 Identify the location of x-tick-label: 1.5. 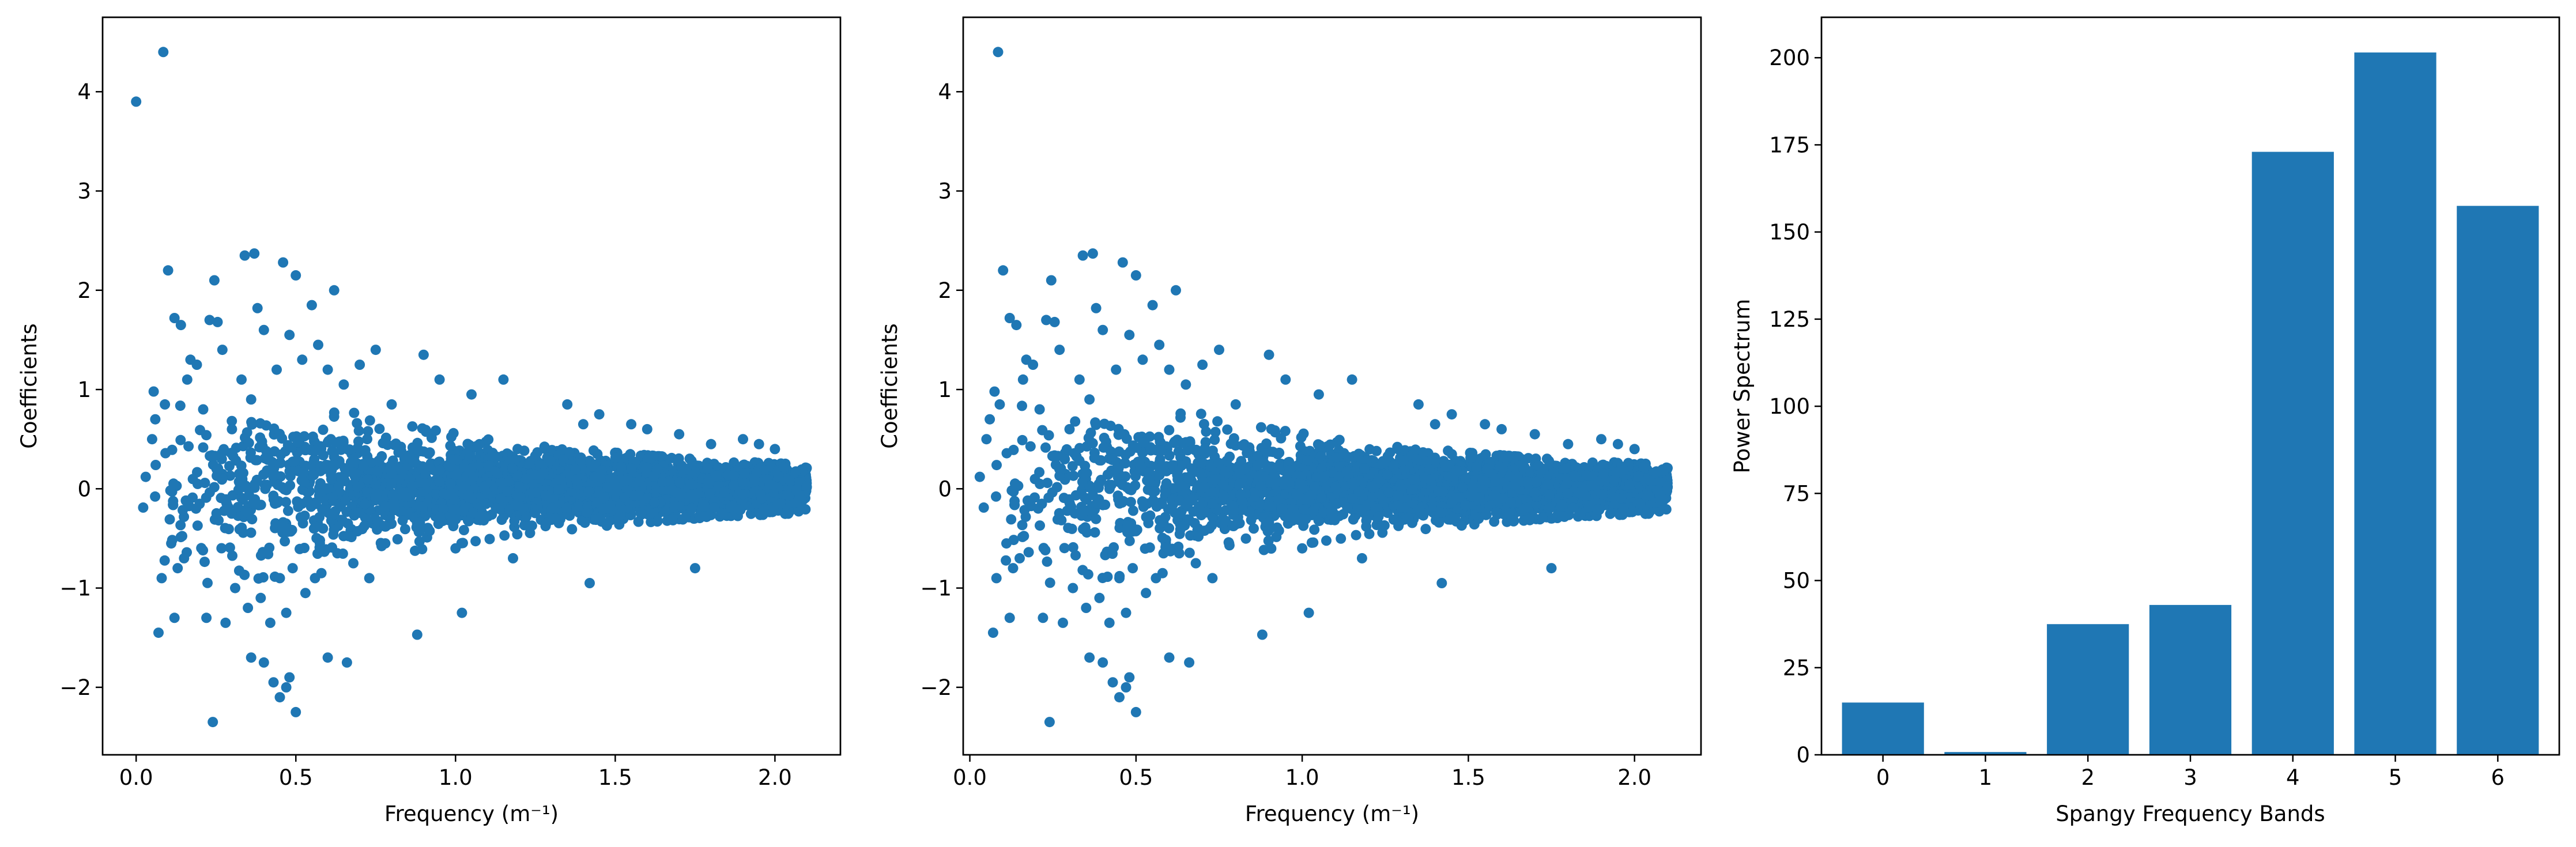
(615, 777).